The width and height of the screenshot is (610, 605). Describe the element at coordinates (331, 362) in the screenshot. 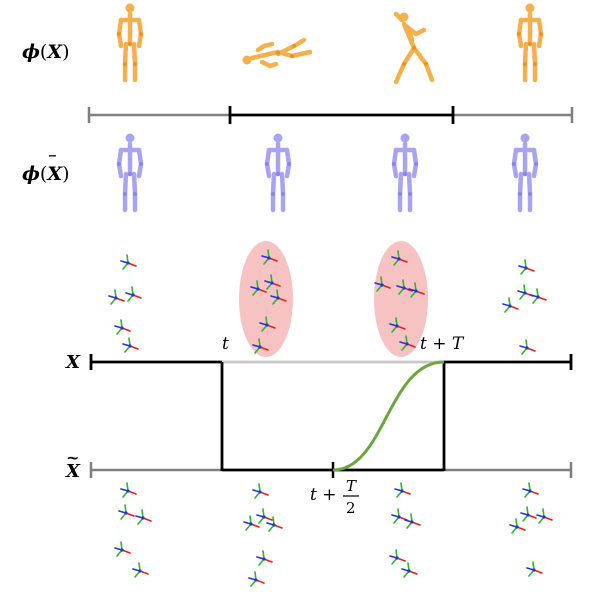

I see `x-signal-line` at that location.